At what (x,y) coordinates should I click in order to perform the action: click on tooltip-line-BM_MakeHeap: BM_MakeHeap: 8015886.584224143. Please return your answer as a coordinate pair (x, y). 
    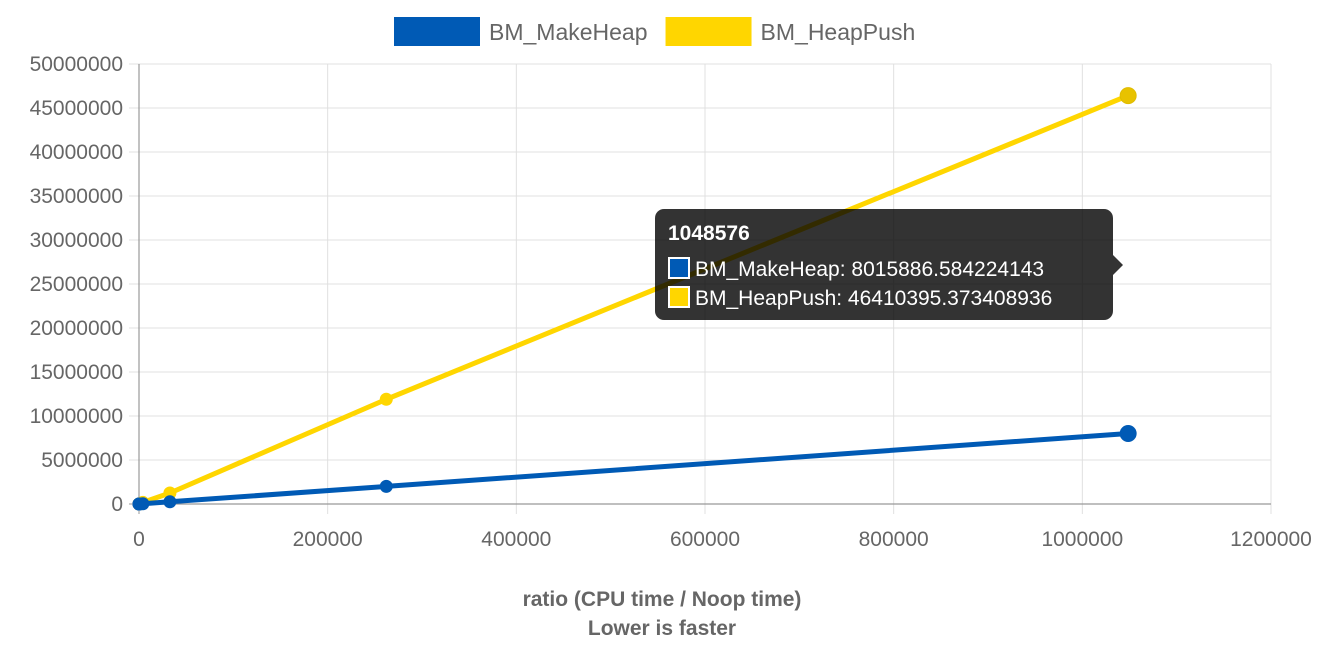
    Looking at the image, I should click on (869, 269).